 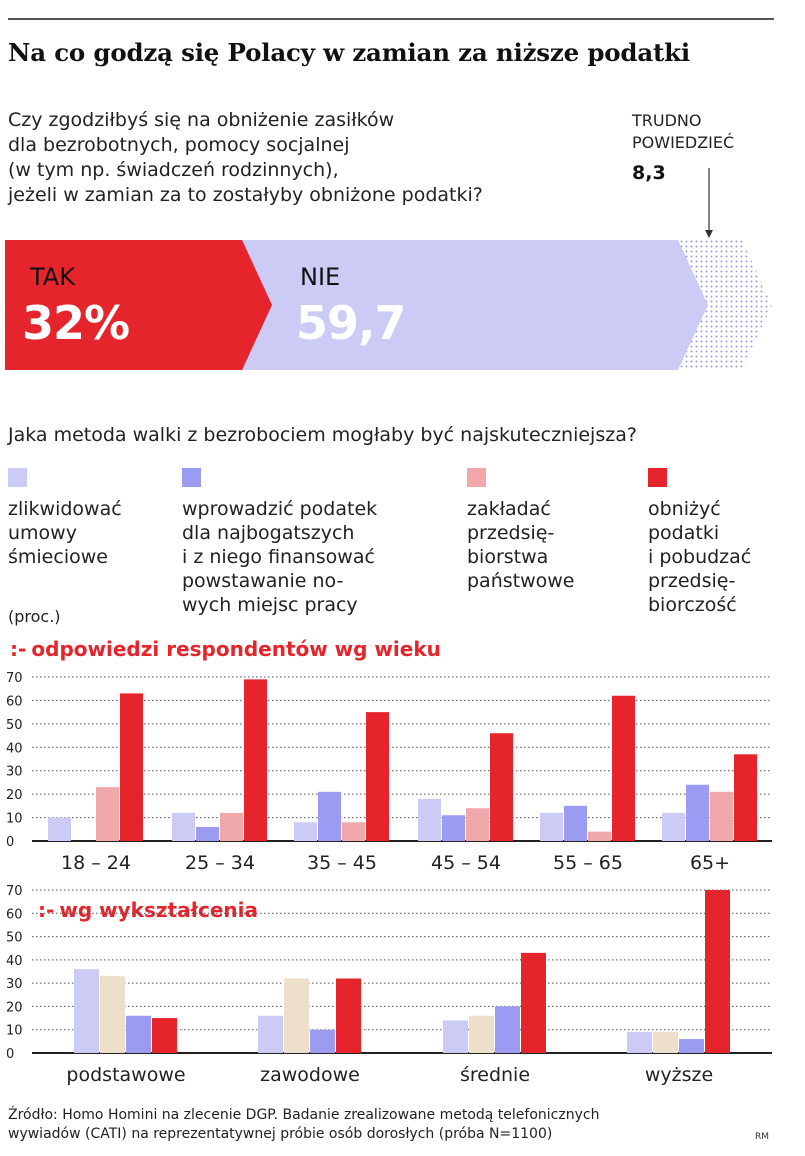 I want to click on trudno-powiedziec-value: 8,3, so click(x=649, y=173).